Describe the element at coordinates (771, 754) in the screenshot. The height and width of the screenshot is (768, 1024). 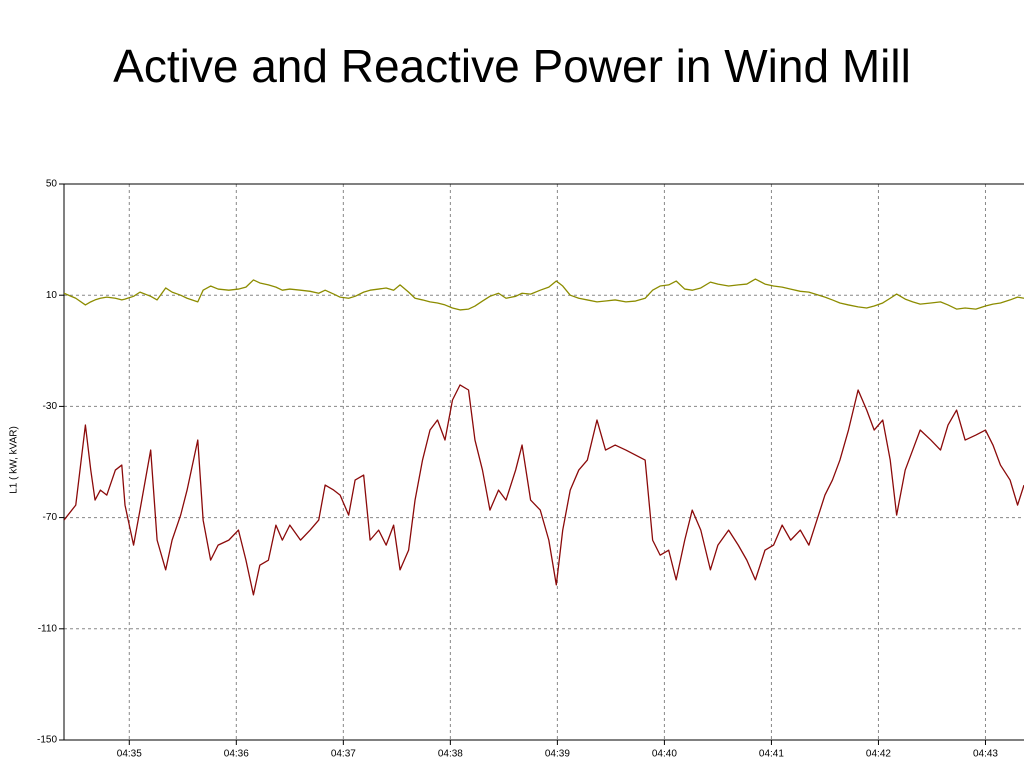
I see `x-tick-label: 04:41` at that location.